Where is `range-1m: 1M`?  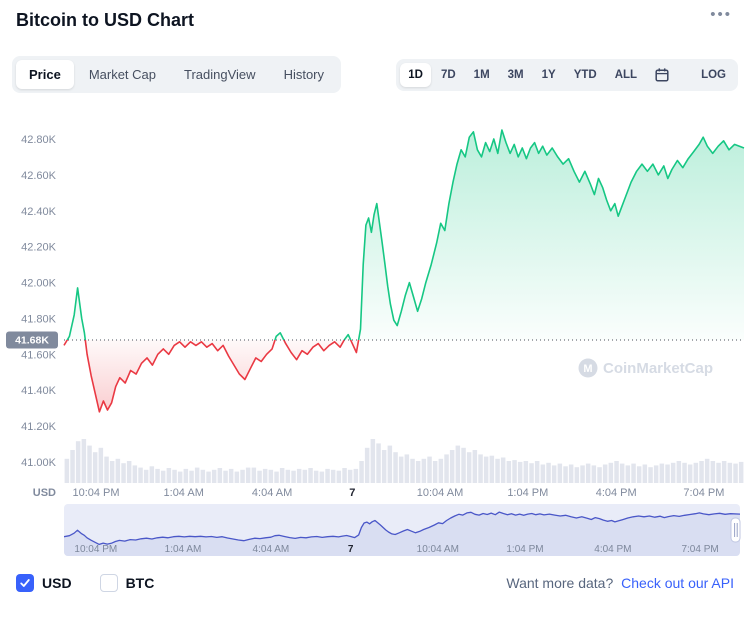
range-1m: 1M is located at coordinates (482, 75).